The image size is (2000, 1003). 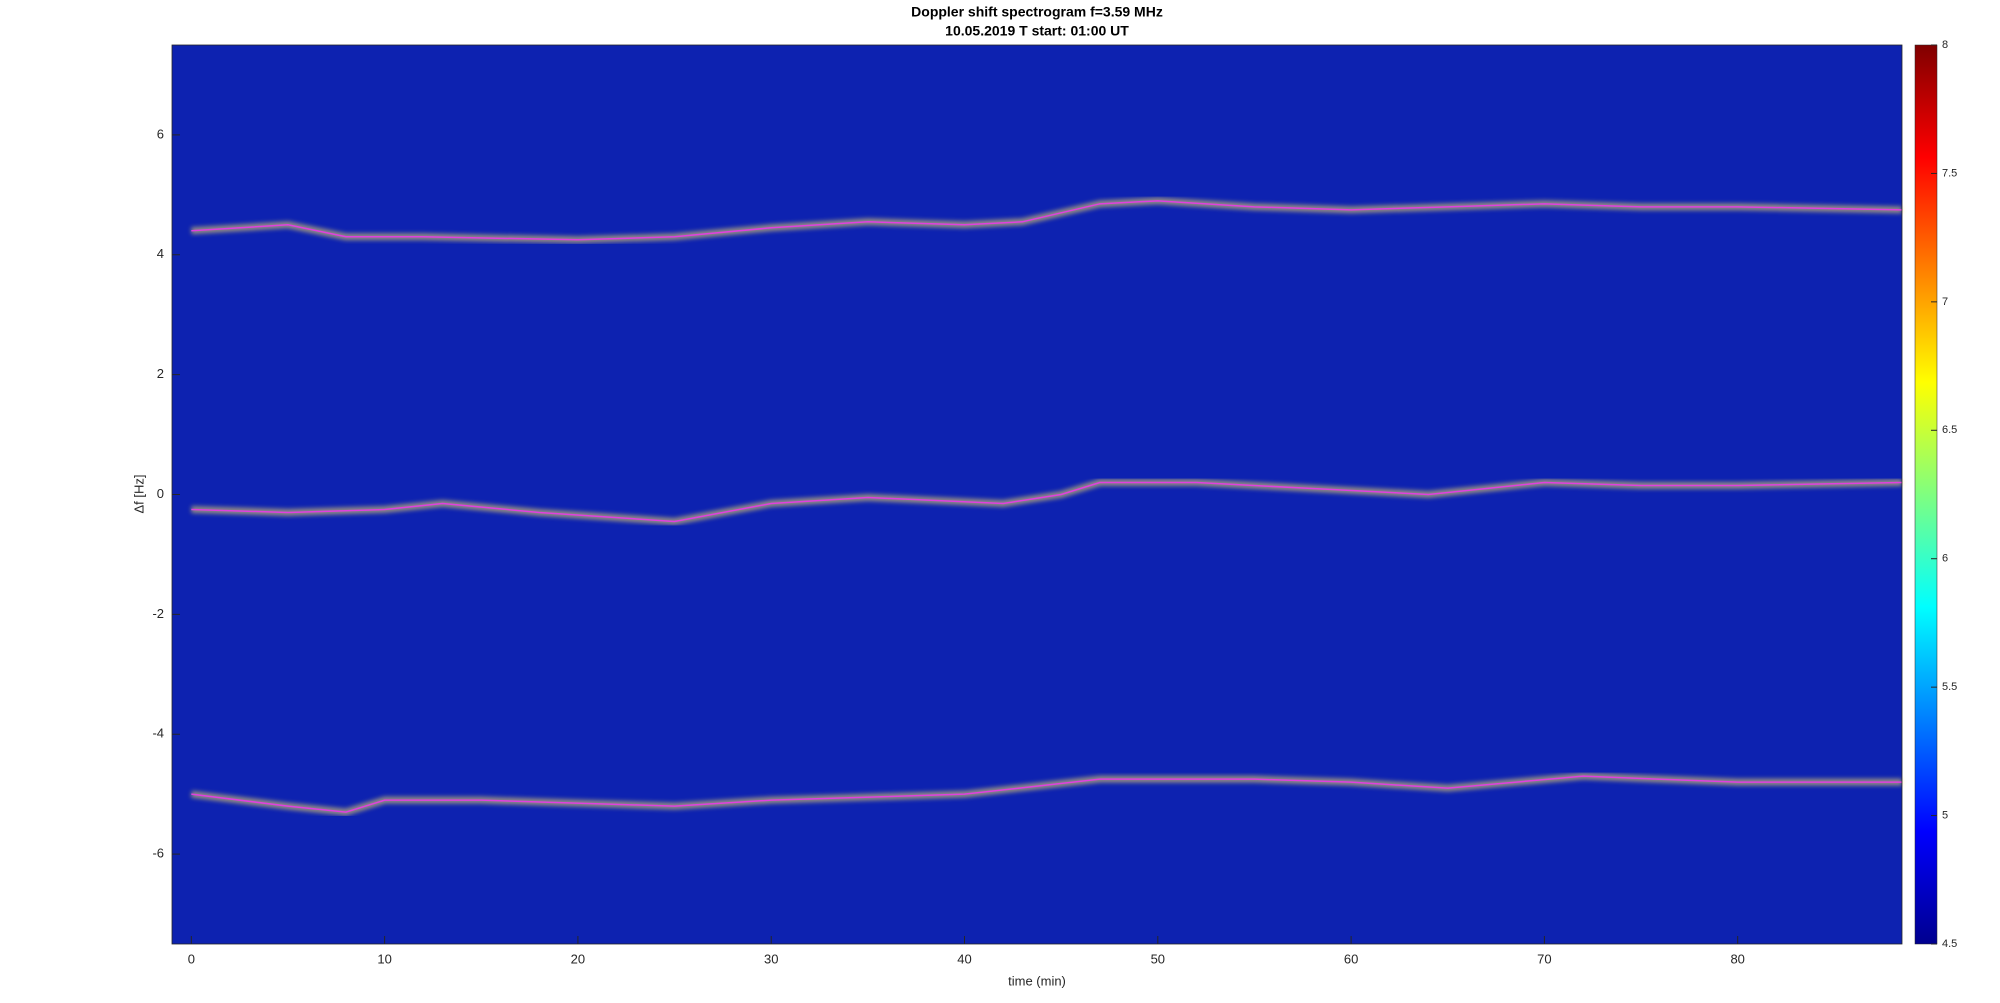 What do you see at coordinates (160, 253) in the screenshot?
I see `y-tick-label: 4` at bounding box center [160, 253].